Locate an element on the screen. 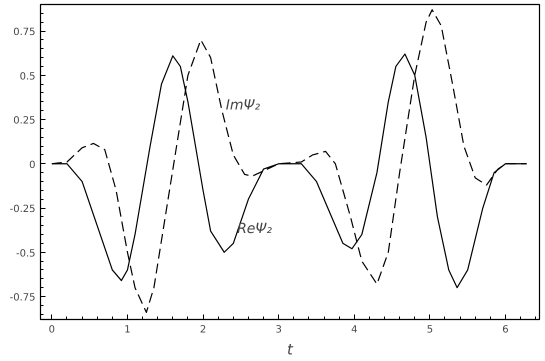 The height and width of the screenshot is (361, 545). y-tick-label: -0.5 is located at coordinates (26, 254).